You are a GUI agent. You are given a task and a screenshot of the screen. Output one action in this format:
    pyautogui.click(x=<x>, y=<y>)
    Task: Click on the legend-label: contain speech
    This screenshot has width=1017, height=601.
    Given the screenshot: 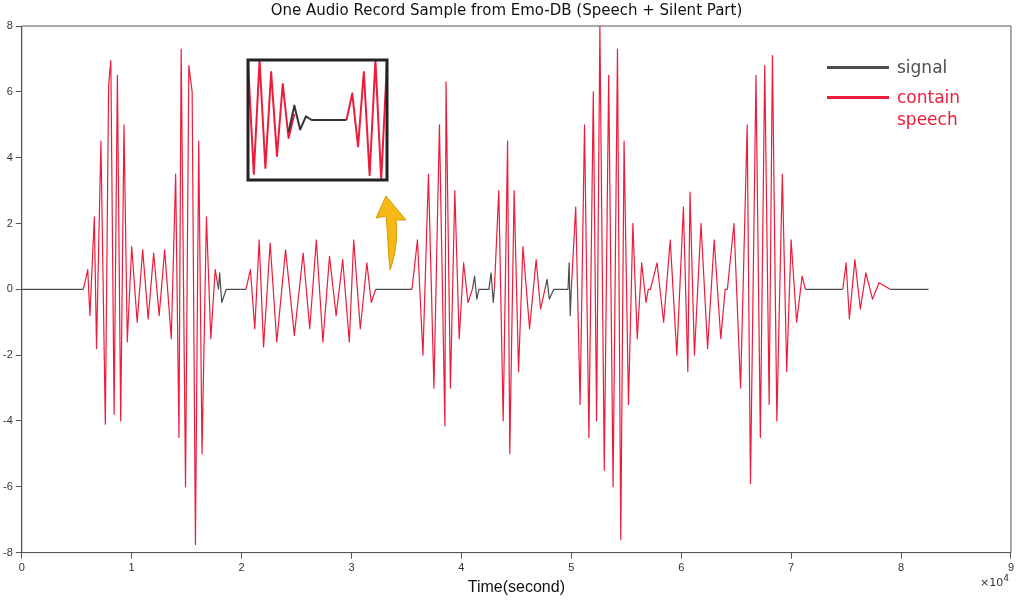 What is the action you would take?
    pyautogui.click(x=929, y=108)
    